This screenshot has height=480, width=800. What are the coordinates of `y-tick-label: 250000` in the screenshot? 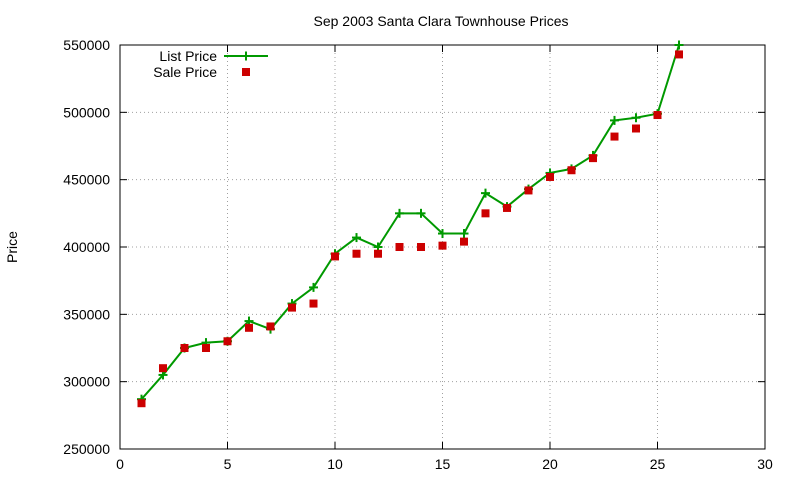 It's located at (86, 449).